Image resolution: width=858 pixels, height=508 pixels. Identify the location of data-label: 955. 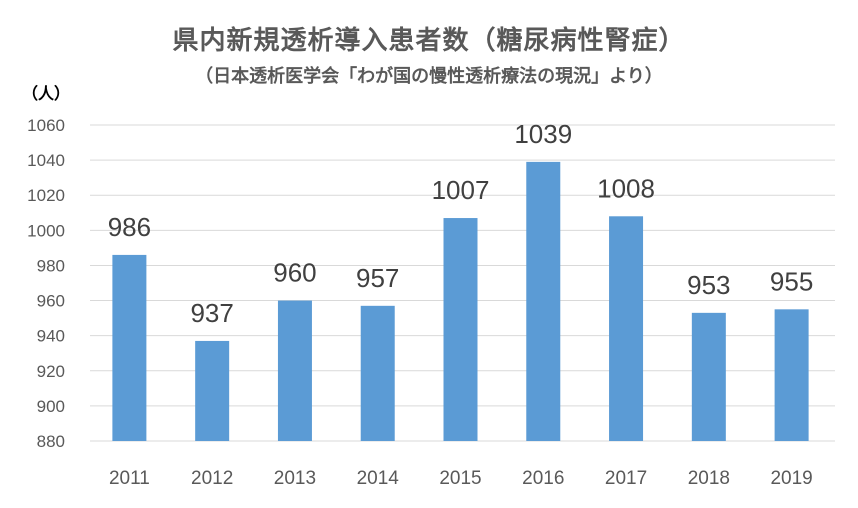
(791, 281).